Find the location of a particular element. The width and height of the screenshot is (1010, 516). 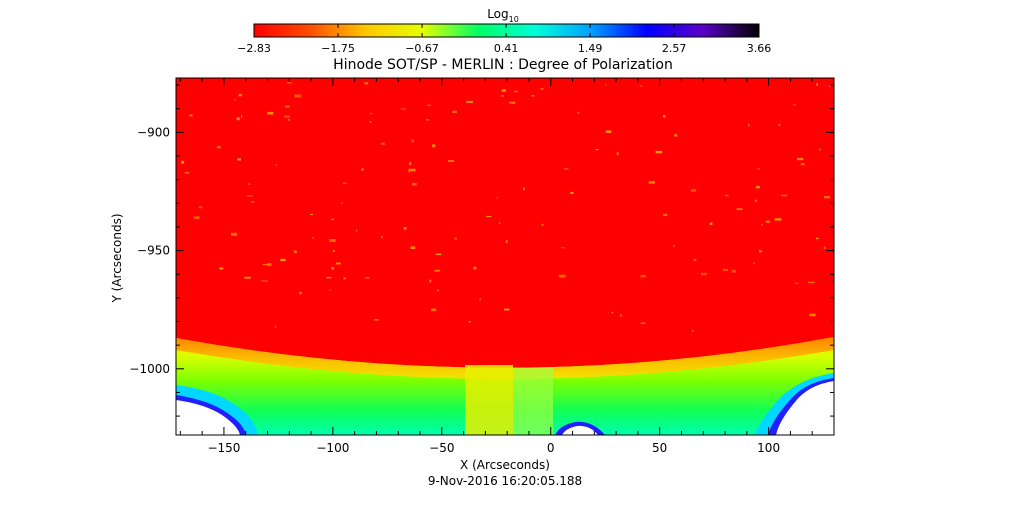

stripe-feature is located at coordinates (489, 400).